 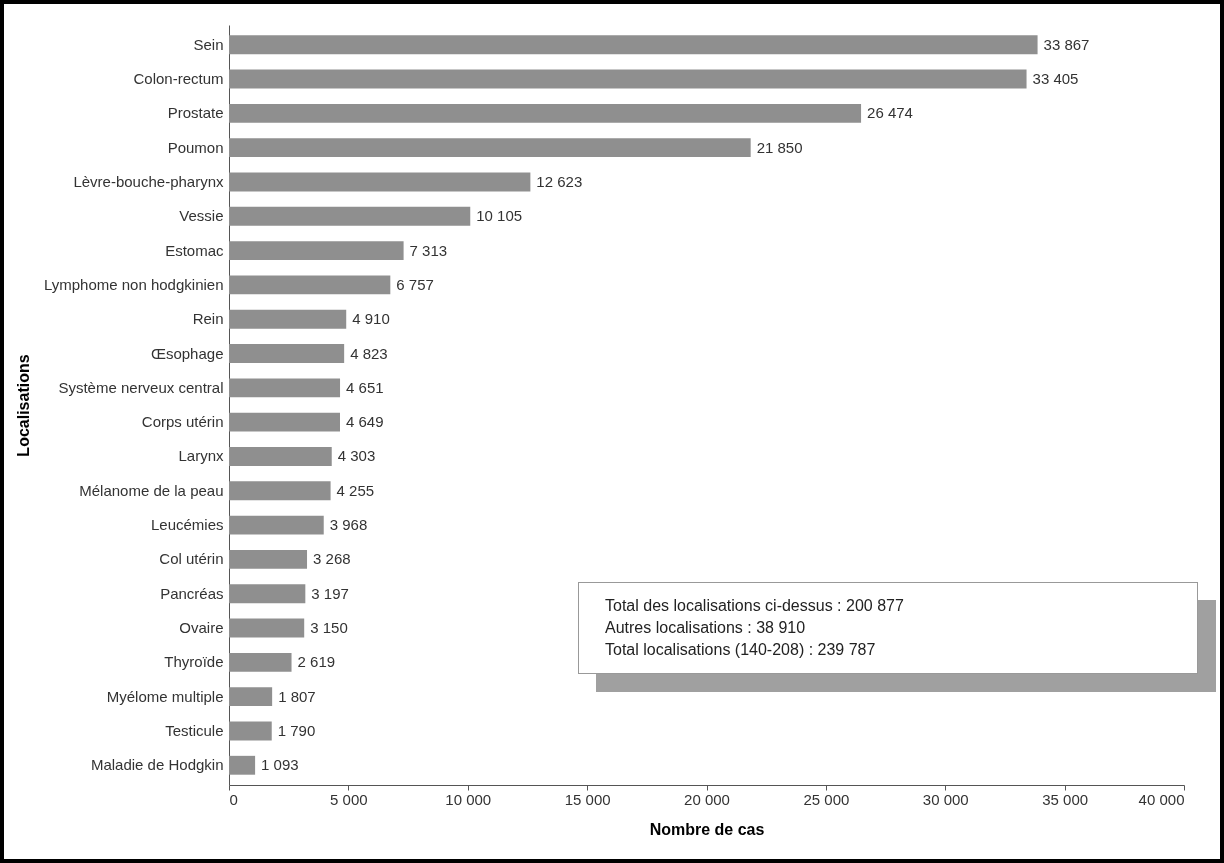 I want to click on data-label: 7 313, so click(x=428, y=250).